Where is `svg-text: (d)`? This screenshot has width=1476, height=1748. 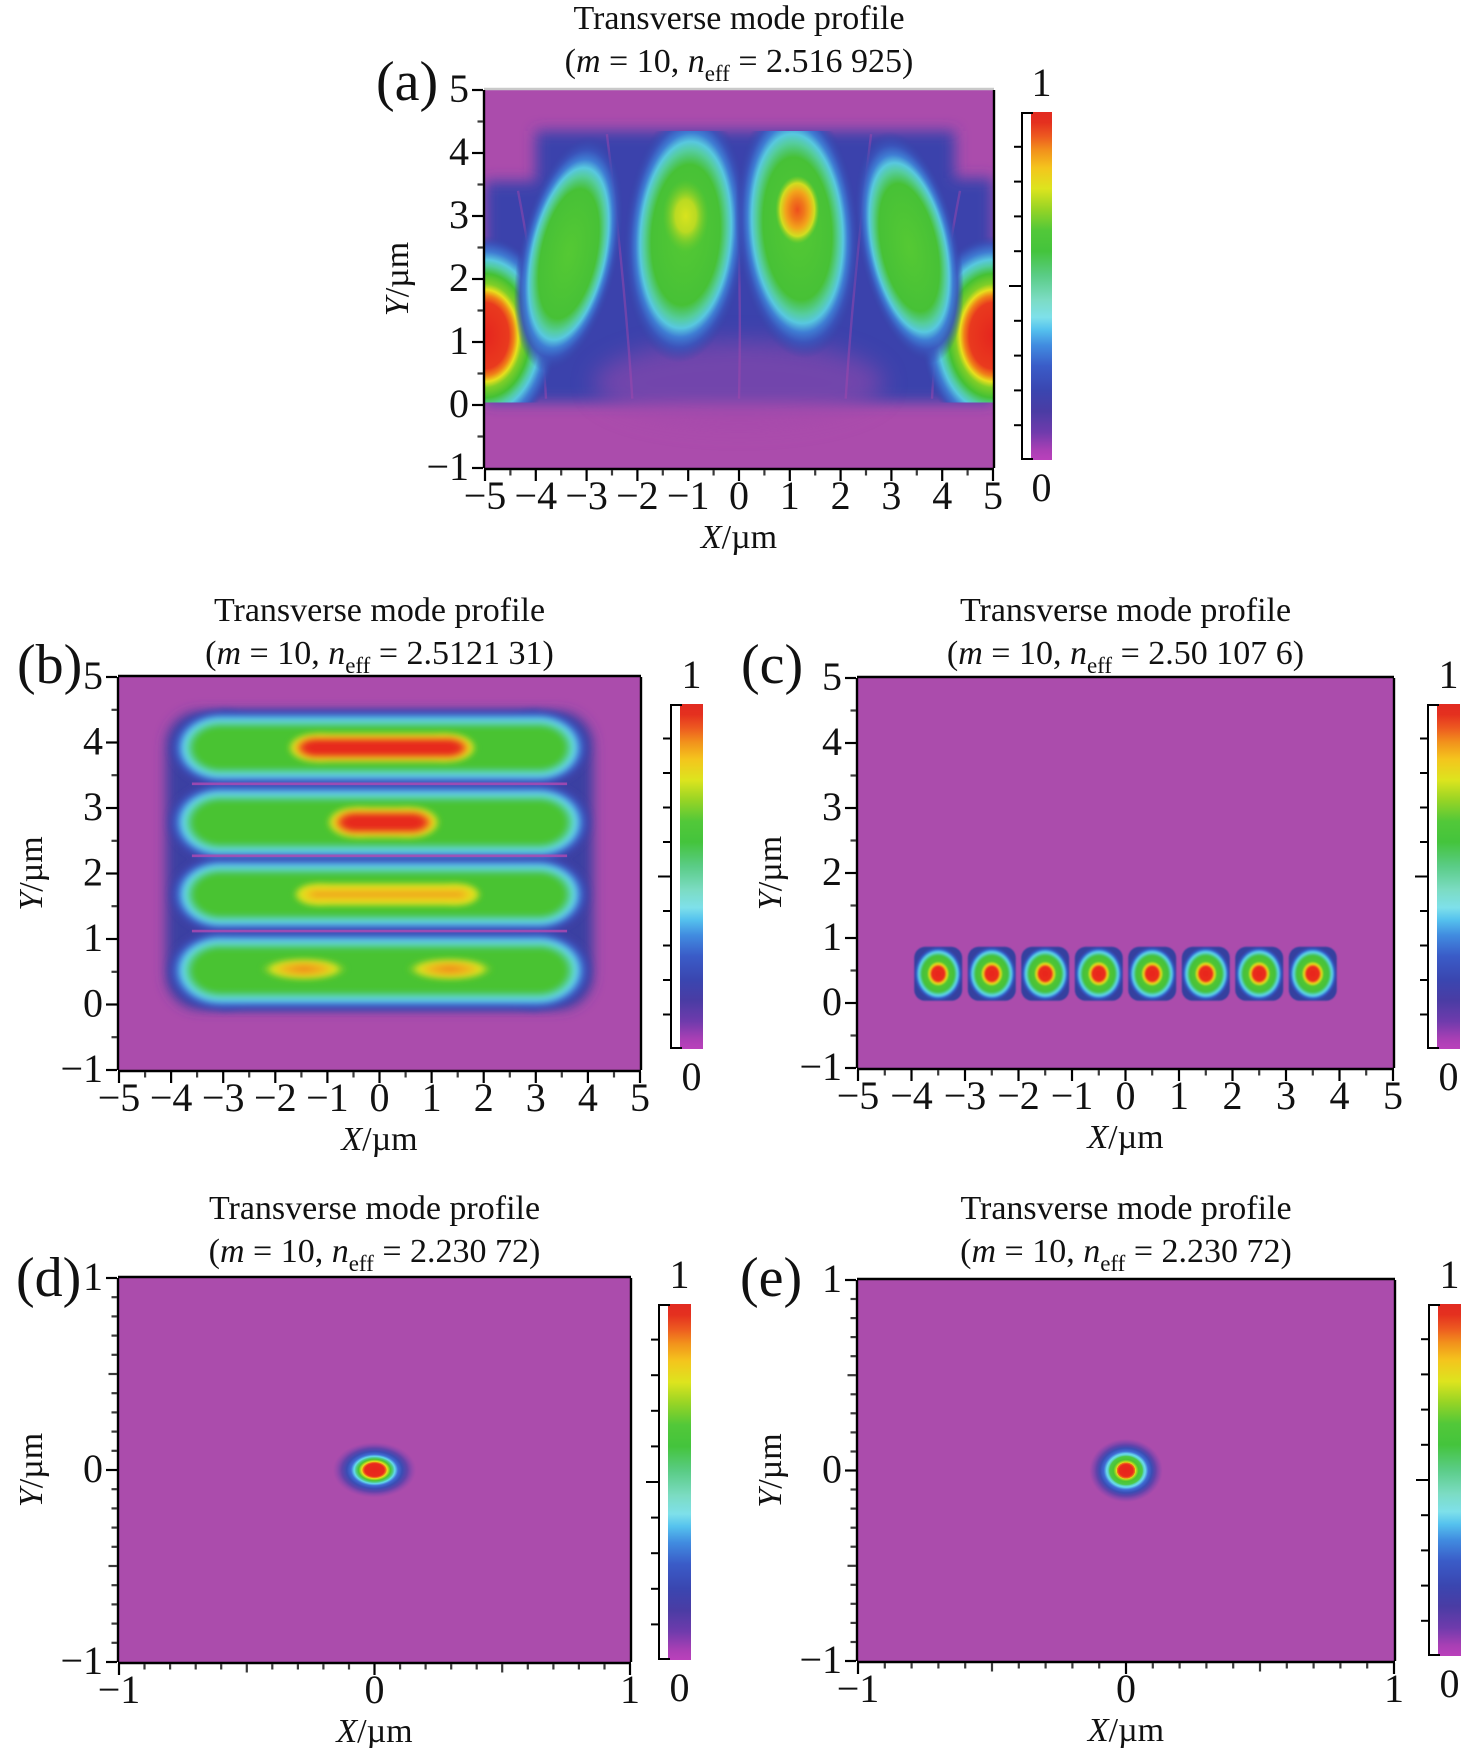 svg-text: (d) is located at coordinates (48, 1278).